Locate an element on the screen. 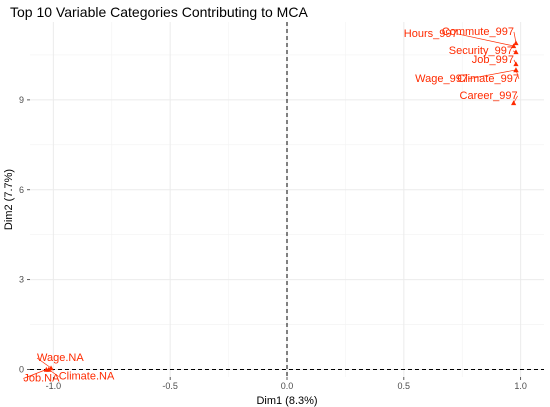  y-axis-title: Dim2 (7.7%) is located at coordinates (9, 199).